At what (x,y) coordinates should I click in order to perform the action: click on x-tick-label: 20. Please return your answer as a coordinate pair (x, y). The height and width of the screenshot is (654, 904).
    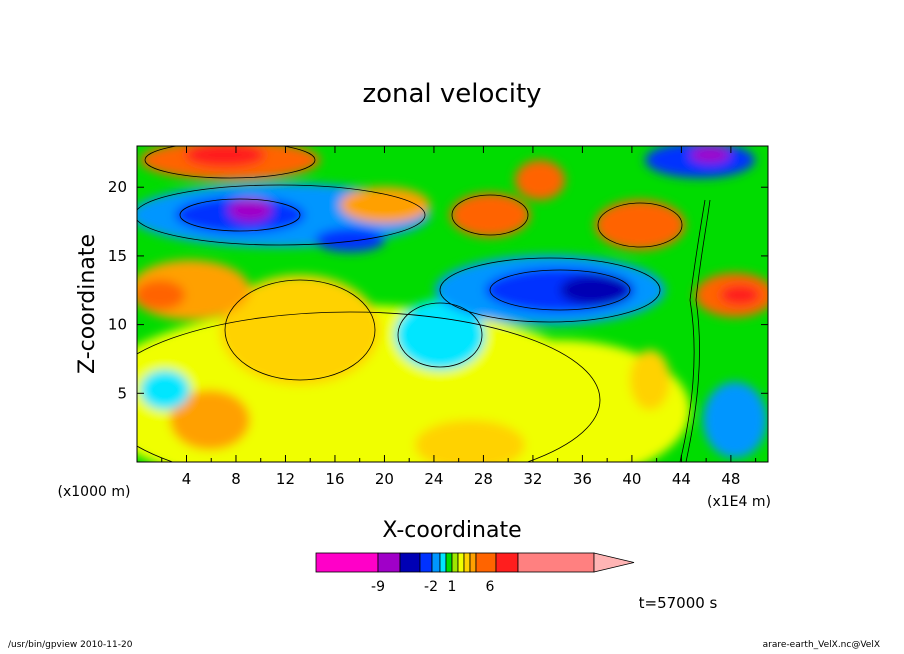
    Looking at the image, I should click on (384, 479).